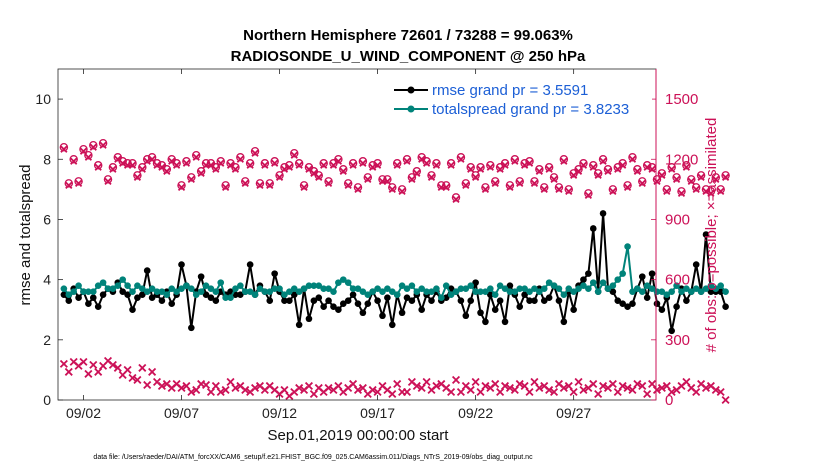 This screenshot has width=830, height=470. I want to click on y-tick-label-right: 600, so click(677, 280).